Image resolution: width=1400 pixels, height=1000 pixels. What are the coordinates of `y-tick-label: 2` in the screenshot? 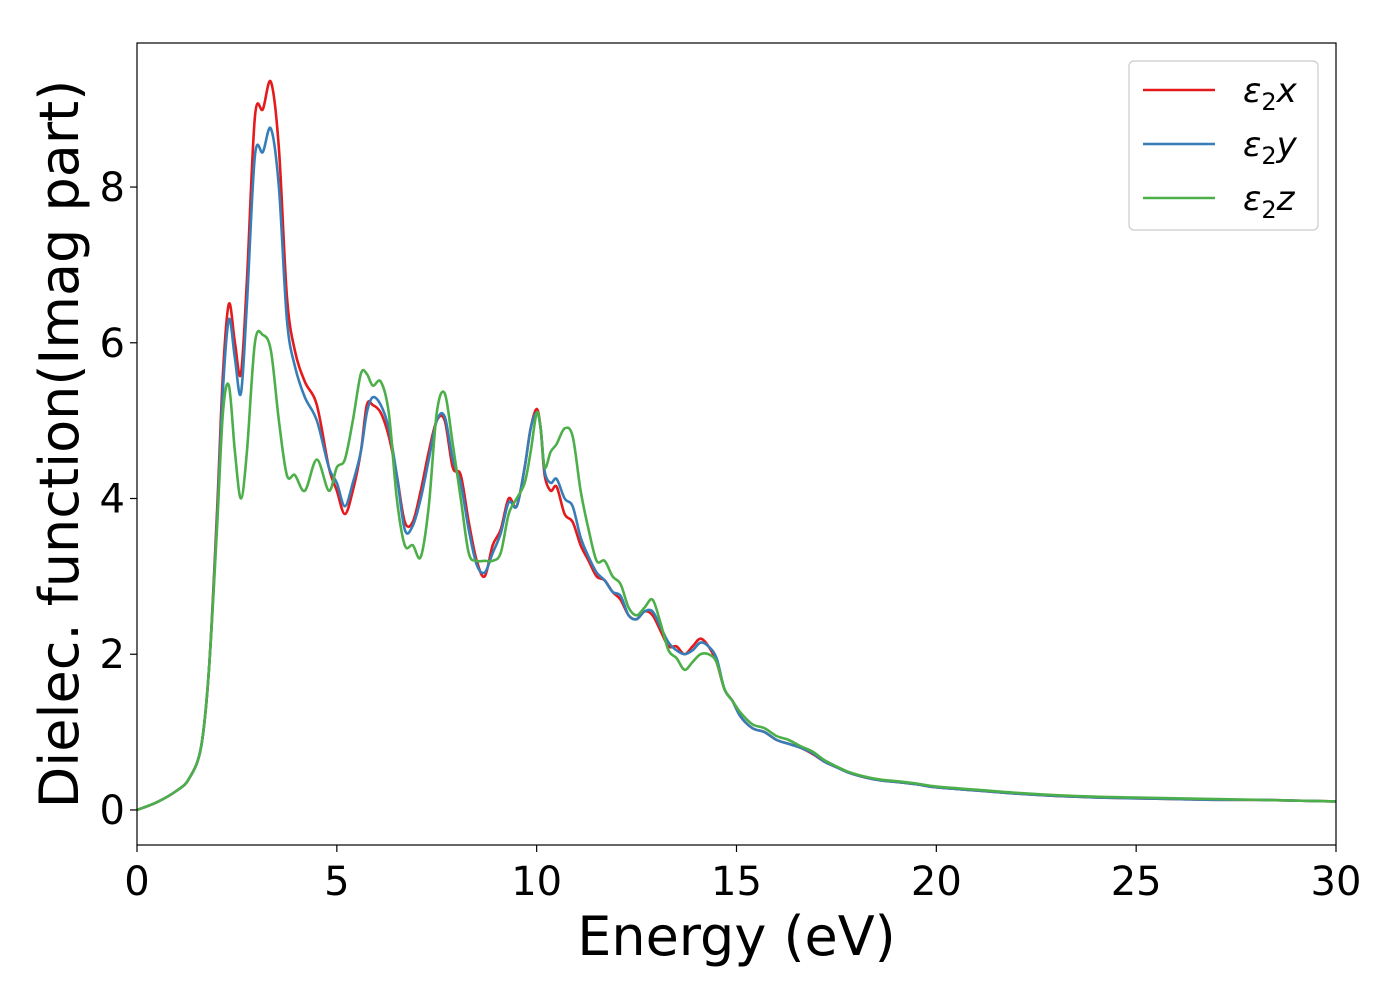 It's located at (112, 655).